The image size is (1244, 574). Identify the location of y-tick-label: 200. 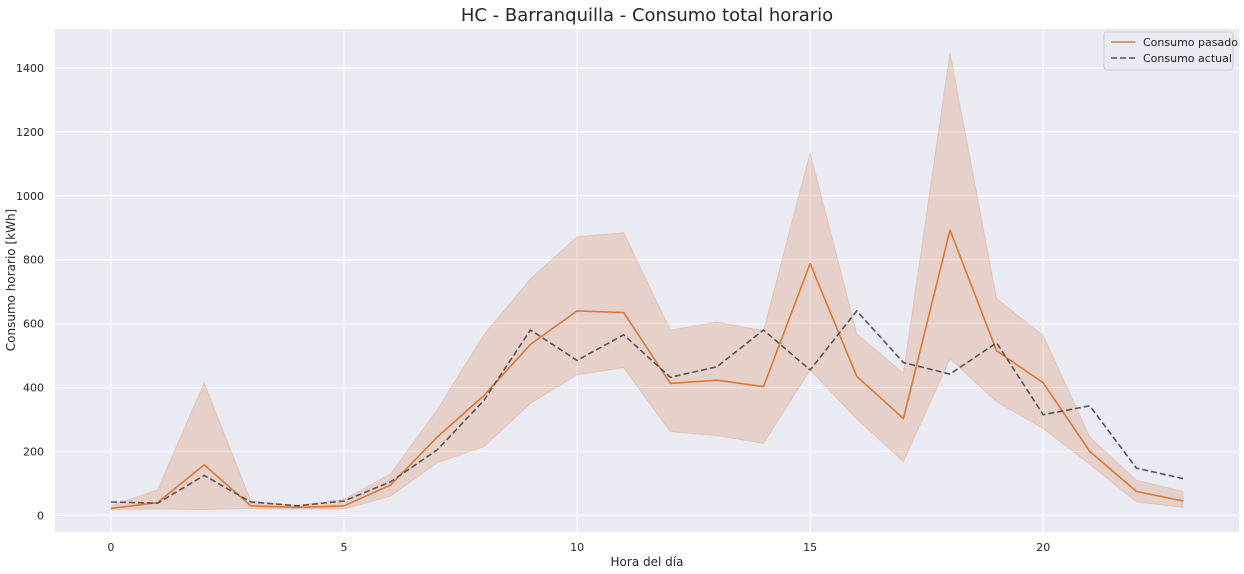
(33, 451).